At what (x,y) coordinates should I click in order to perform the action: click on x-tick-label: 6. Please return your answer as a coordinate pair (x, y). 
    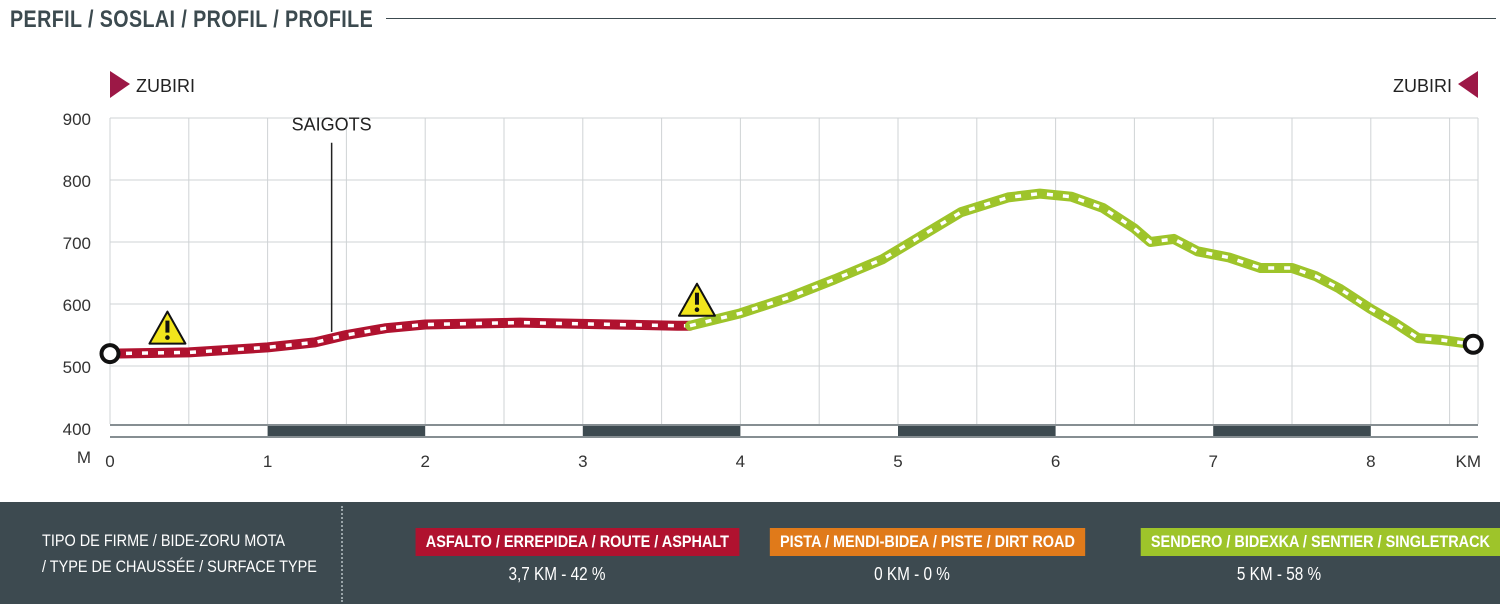
    Looking at the image, I should click on (1055, 461).